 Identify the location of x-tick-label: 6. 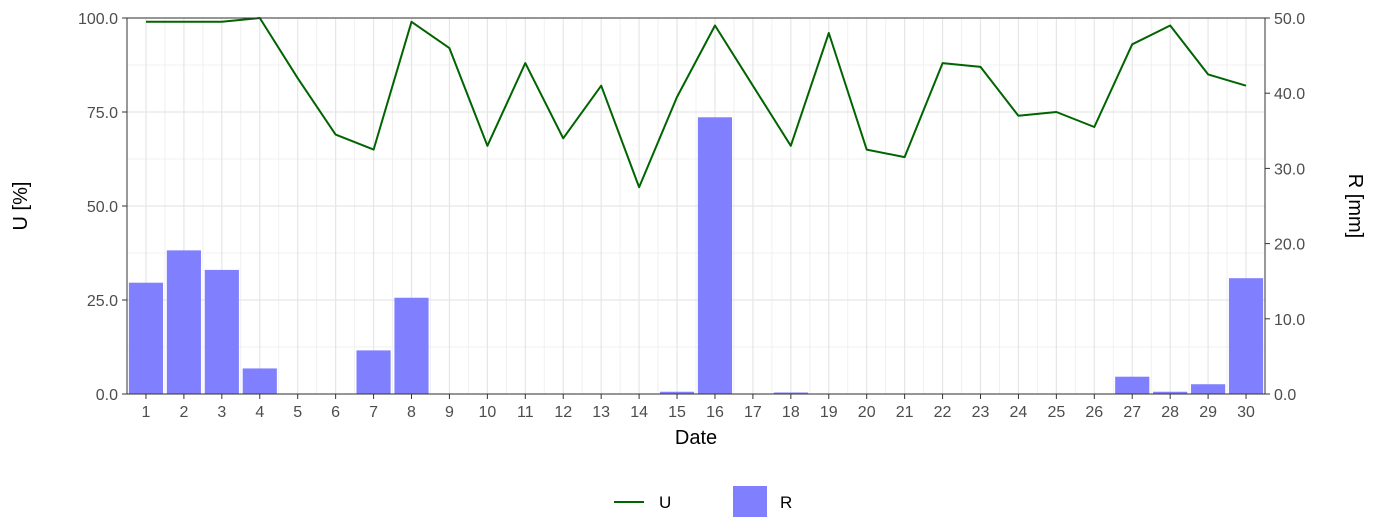
(335, 412).